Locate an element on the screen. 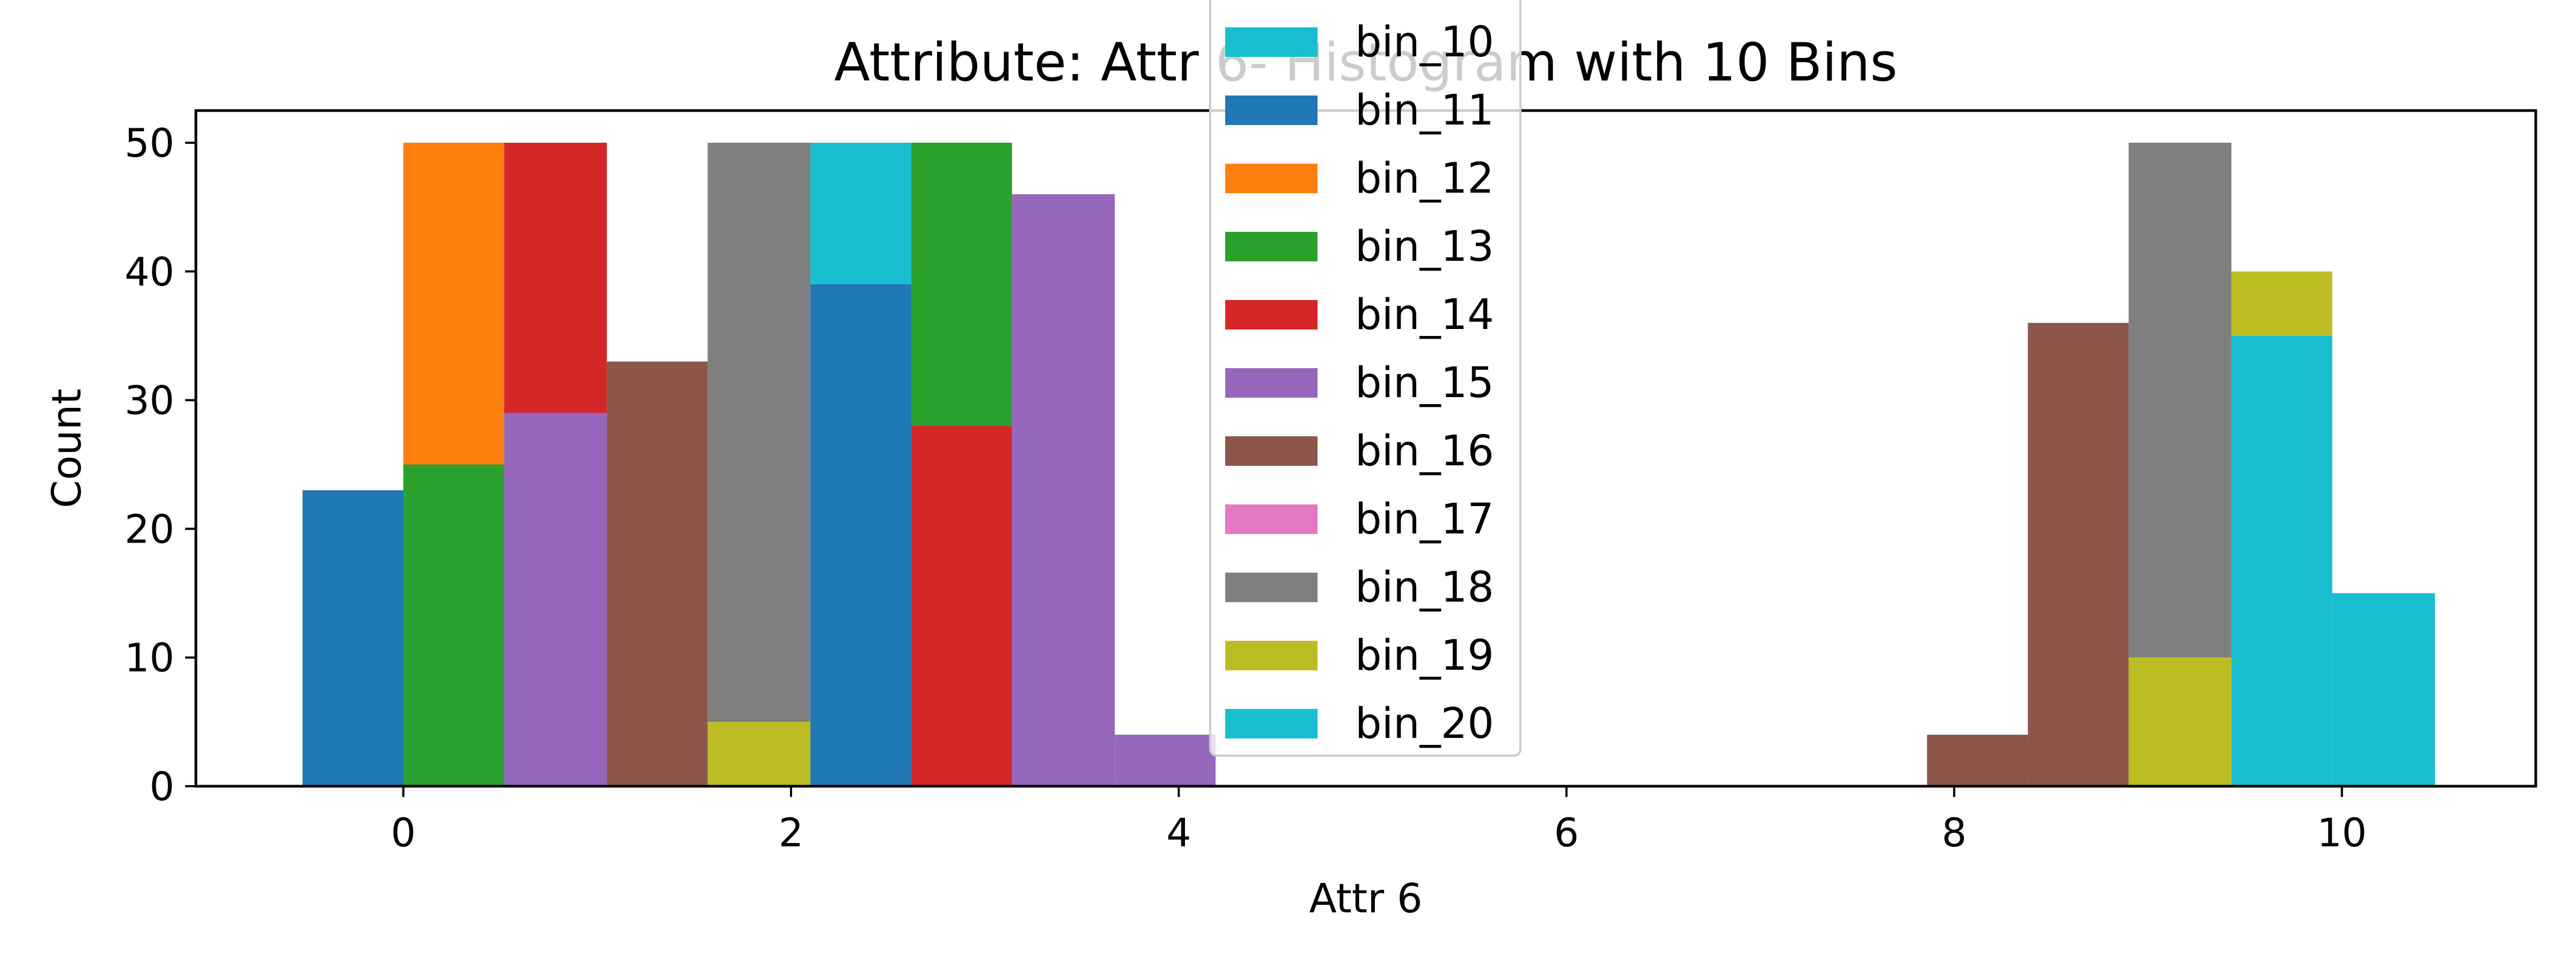 This screenshot has height=966, width=2576. y-tick-label: 10 is located at coordinates (149, 658).